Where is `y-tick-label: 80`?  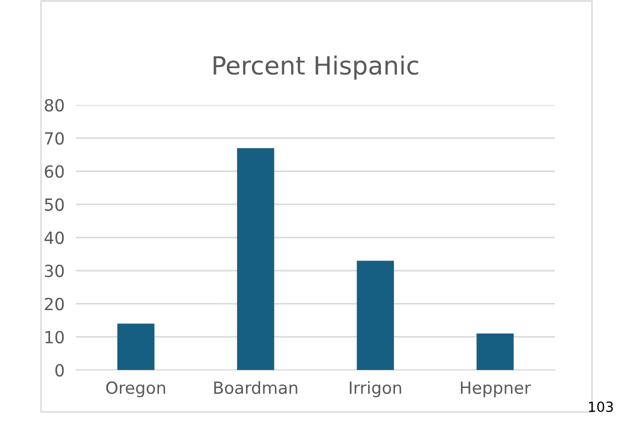 y-tick-label: 80 is located at coordinates (54, 105).